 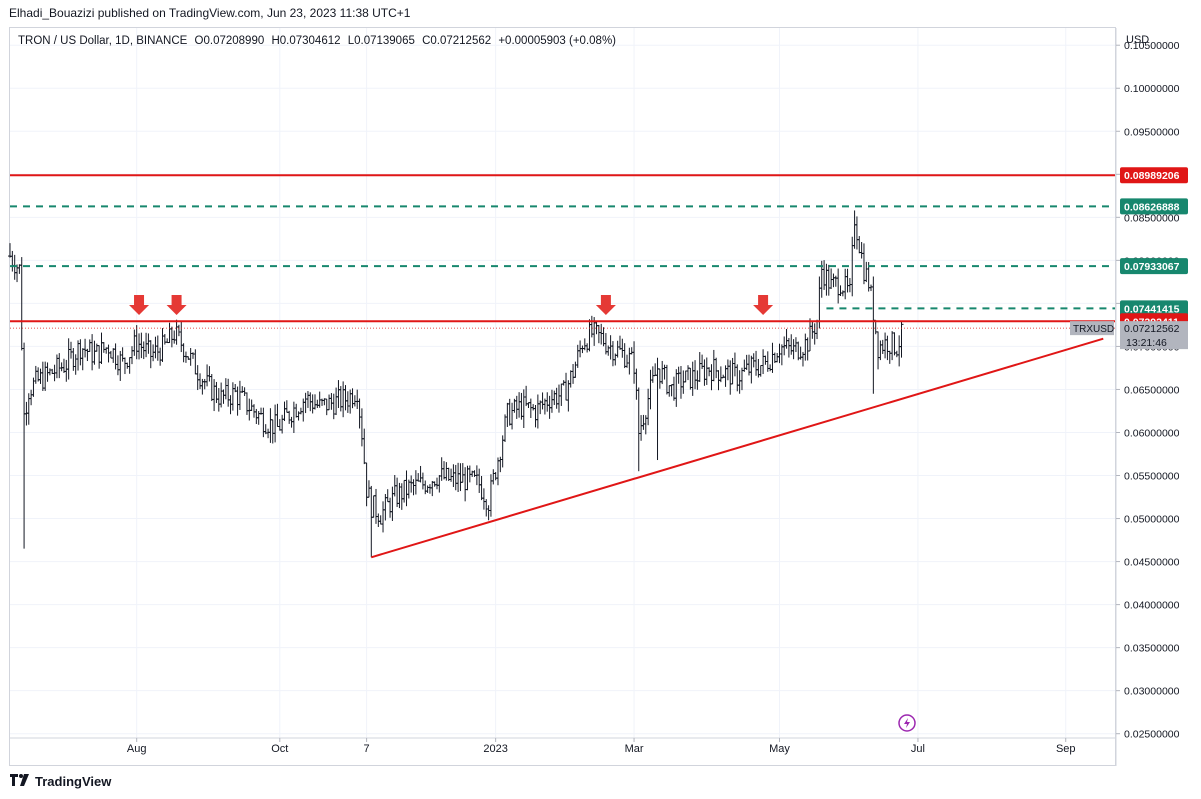 I want to click on legend-symbol: TRON / US Dollar, 1D, BINANCE, so click(x=103, y=41).